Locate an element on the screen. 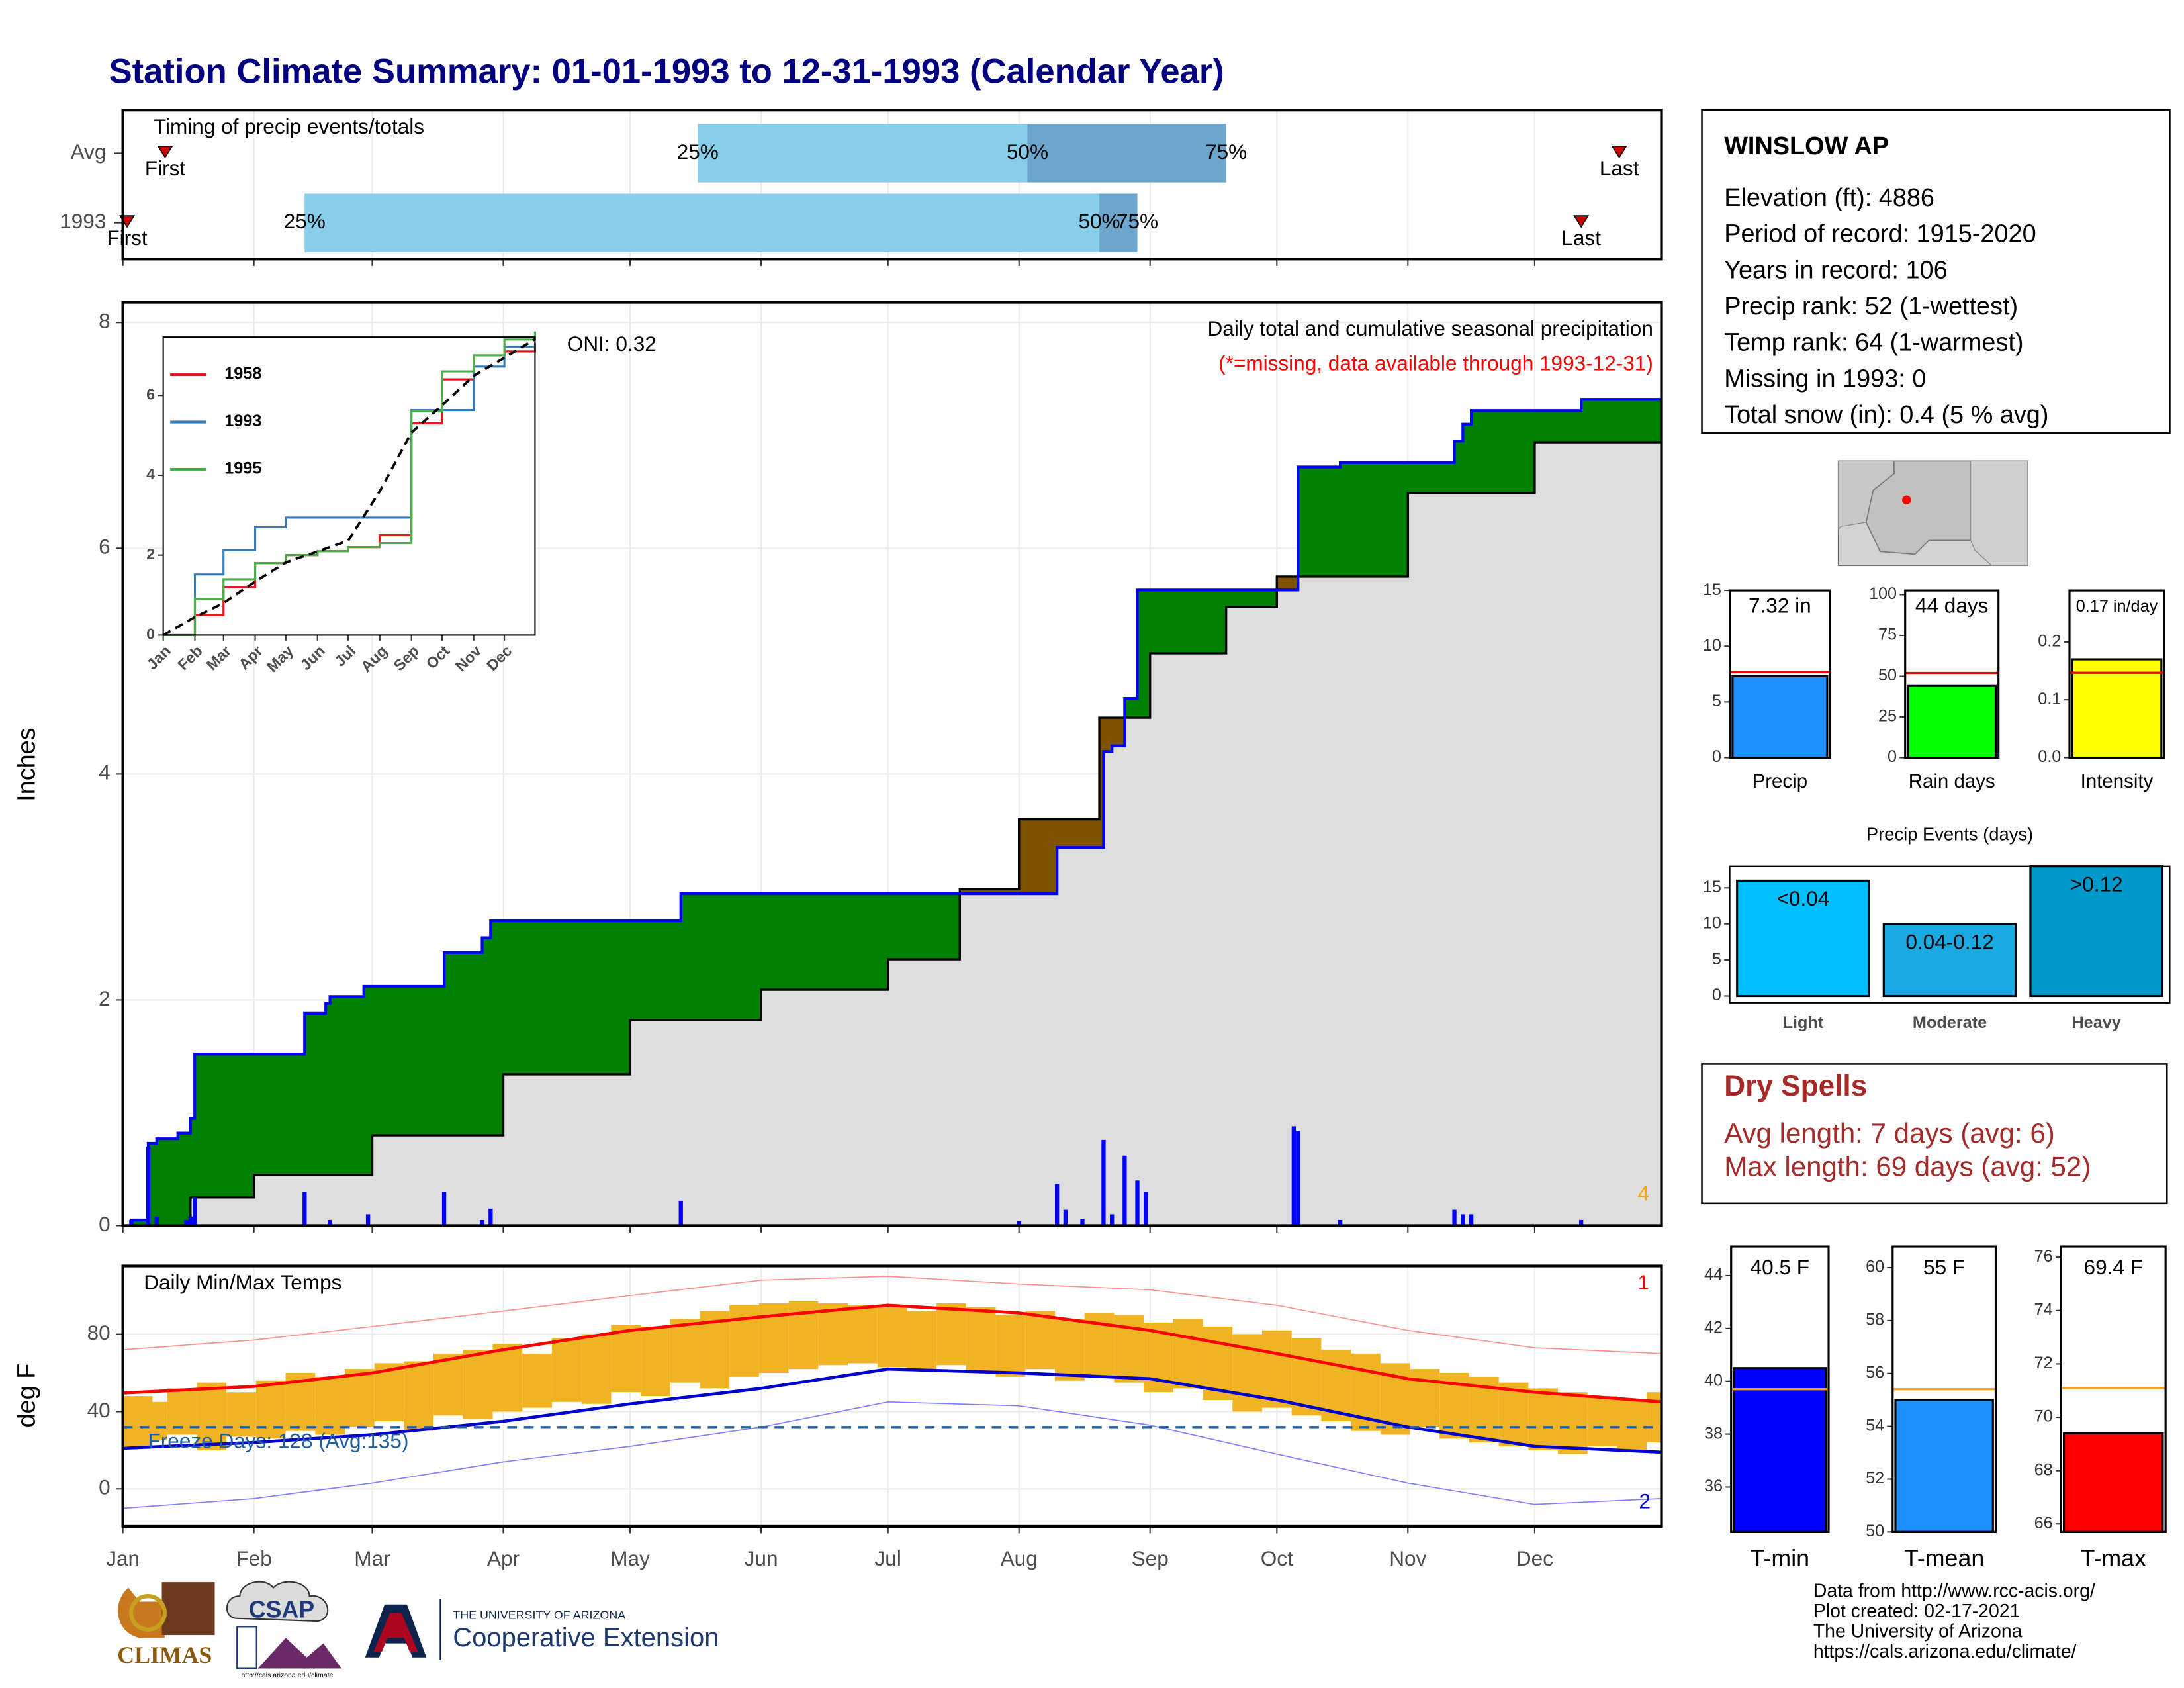 Image resolution: width=2184 pixels, height=1688 pixels. csap-url: http://cals.arizona.edu/climate is located at coordinates (287, 1675).